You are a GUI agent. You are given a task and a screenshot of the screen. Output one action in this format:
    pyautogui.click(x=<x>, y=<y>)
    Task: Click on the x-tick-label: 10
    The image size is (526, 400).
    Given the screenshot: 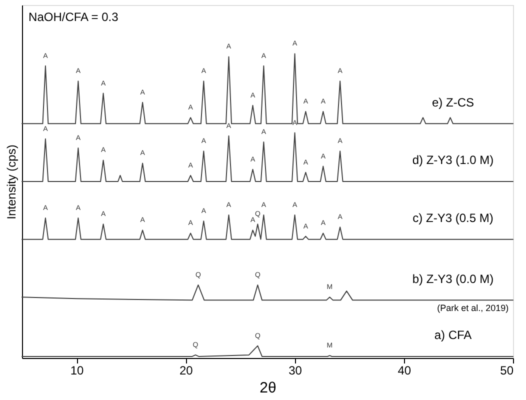 What is the action you would take?
    pyautogui.click(x=77, y=371)
    